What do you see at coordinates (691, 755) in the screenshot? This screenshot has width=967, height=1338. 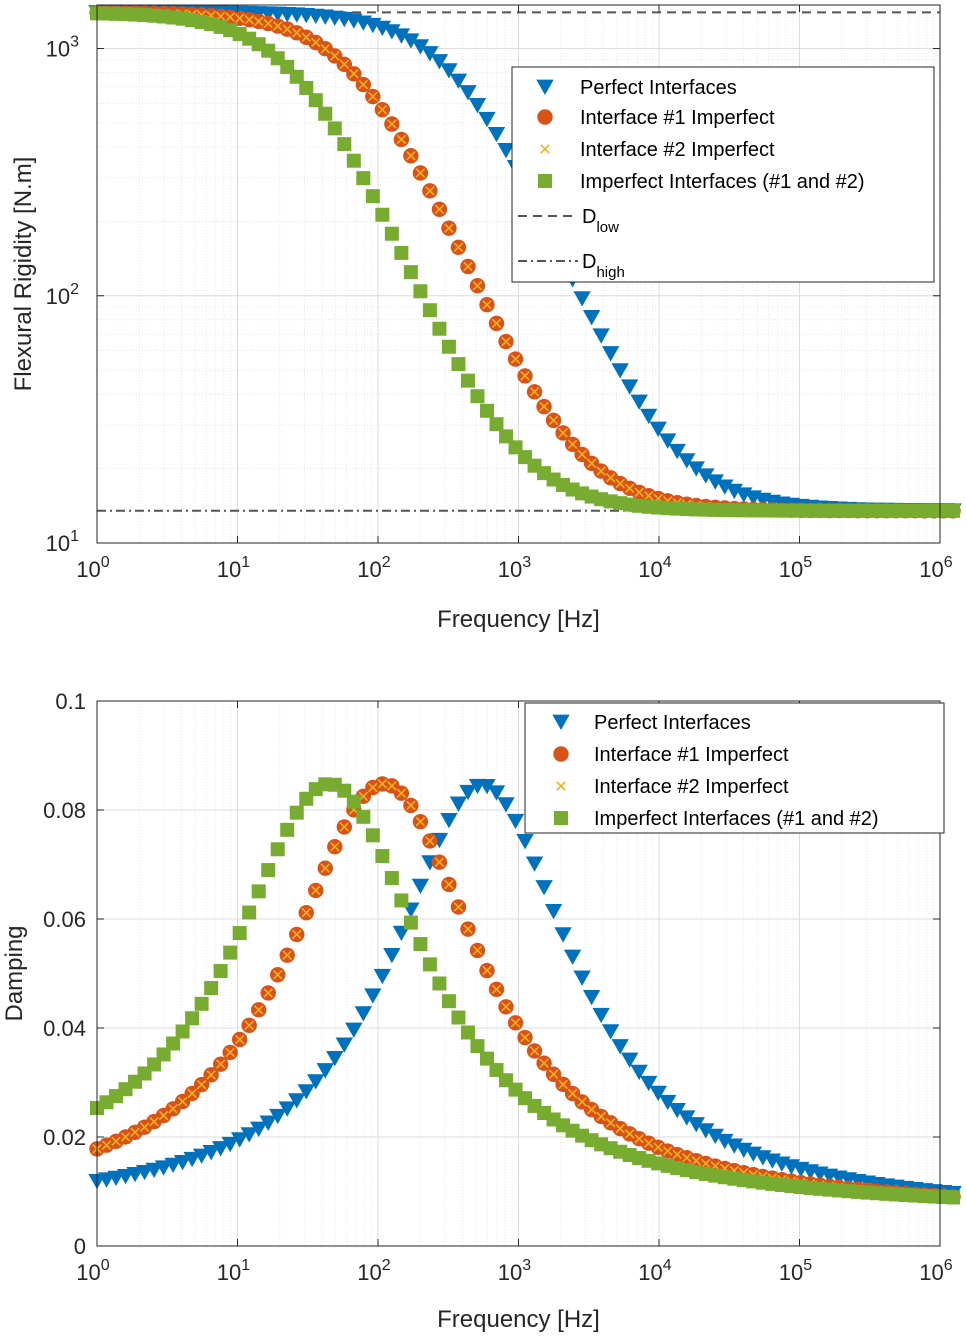 I see `legend-label: Interface #1 Imperfect` at bounding box center [691, 755].